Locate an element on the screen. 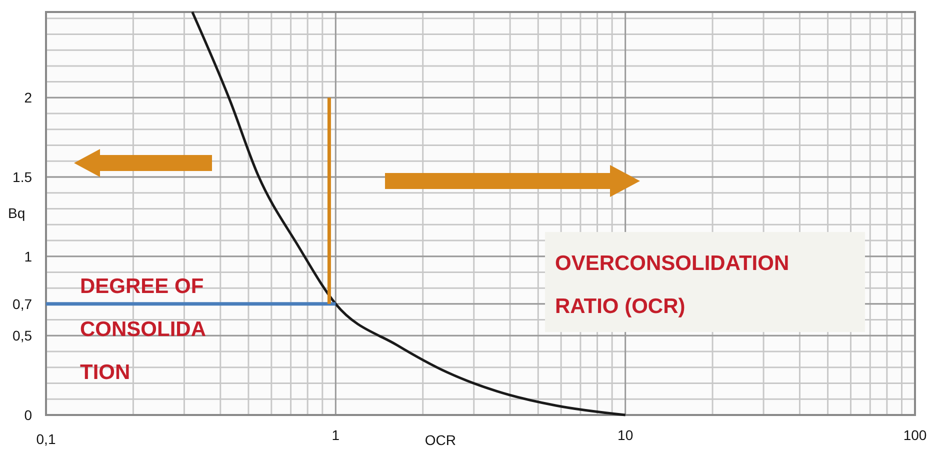 The image size is (940, 459). y-tick-label: 1 is located at coordinates (28, 256).